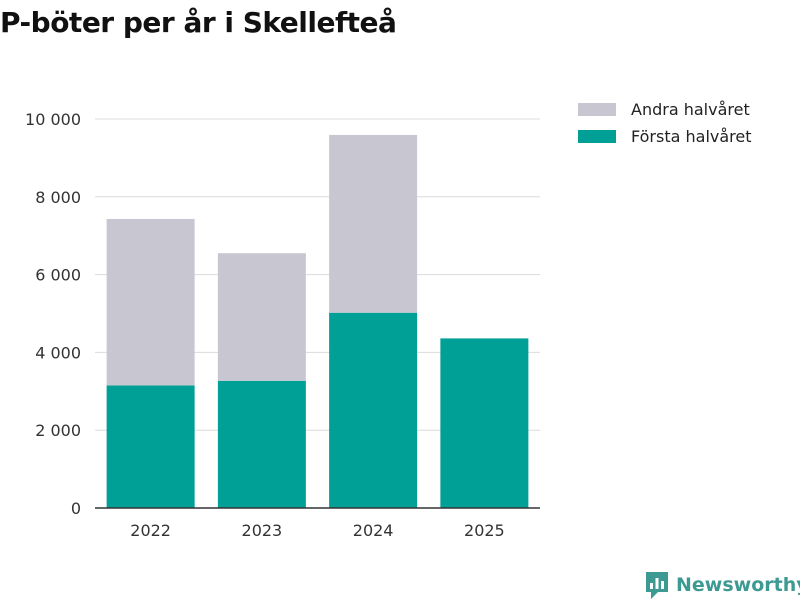 This screenshot has width=800, height=600. What do you see at coordinates (198, 22) in the screenshot?
I see `chart-title: P-böter per år i Skellefteå` at bounding box center [198, 22].